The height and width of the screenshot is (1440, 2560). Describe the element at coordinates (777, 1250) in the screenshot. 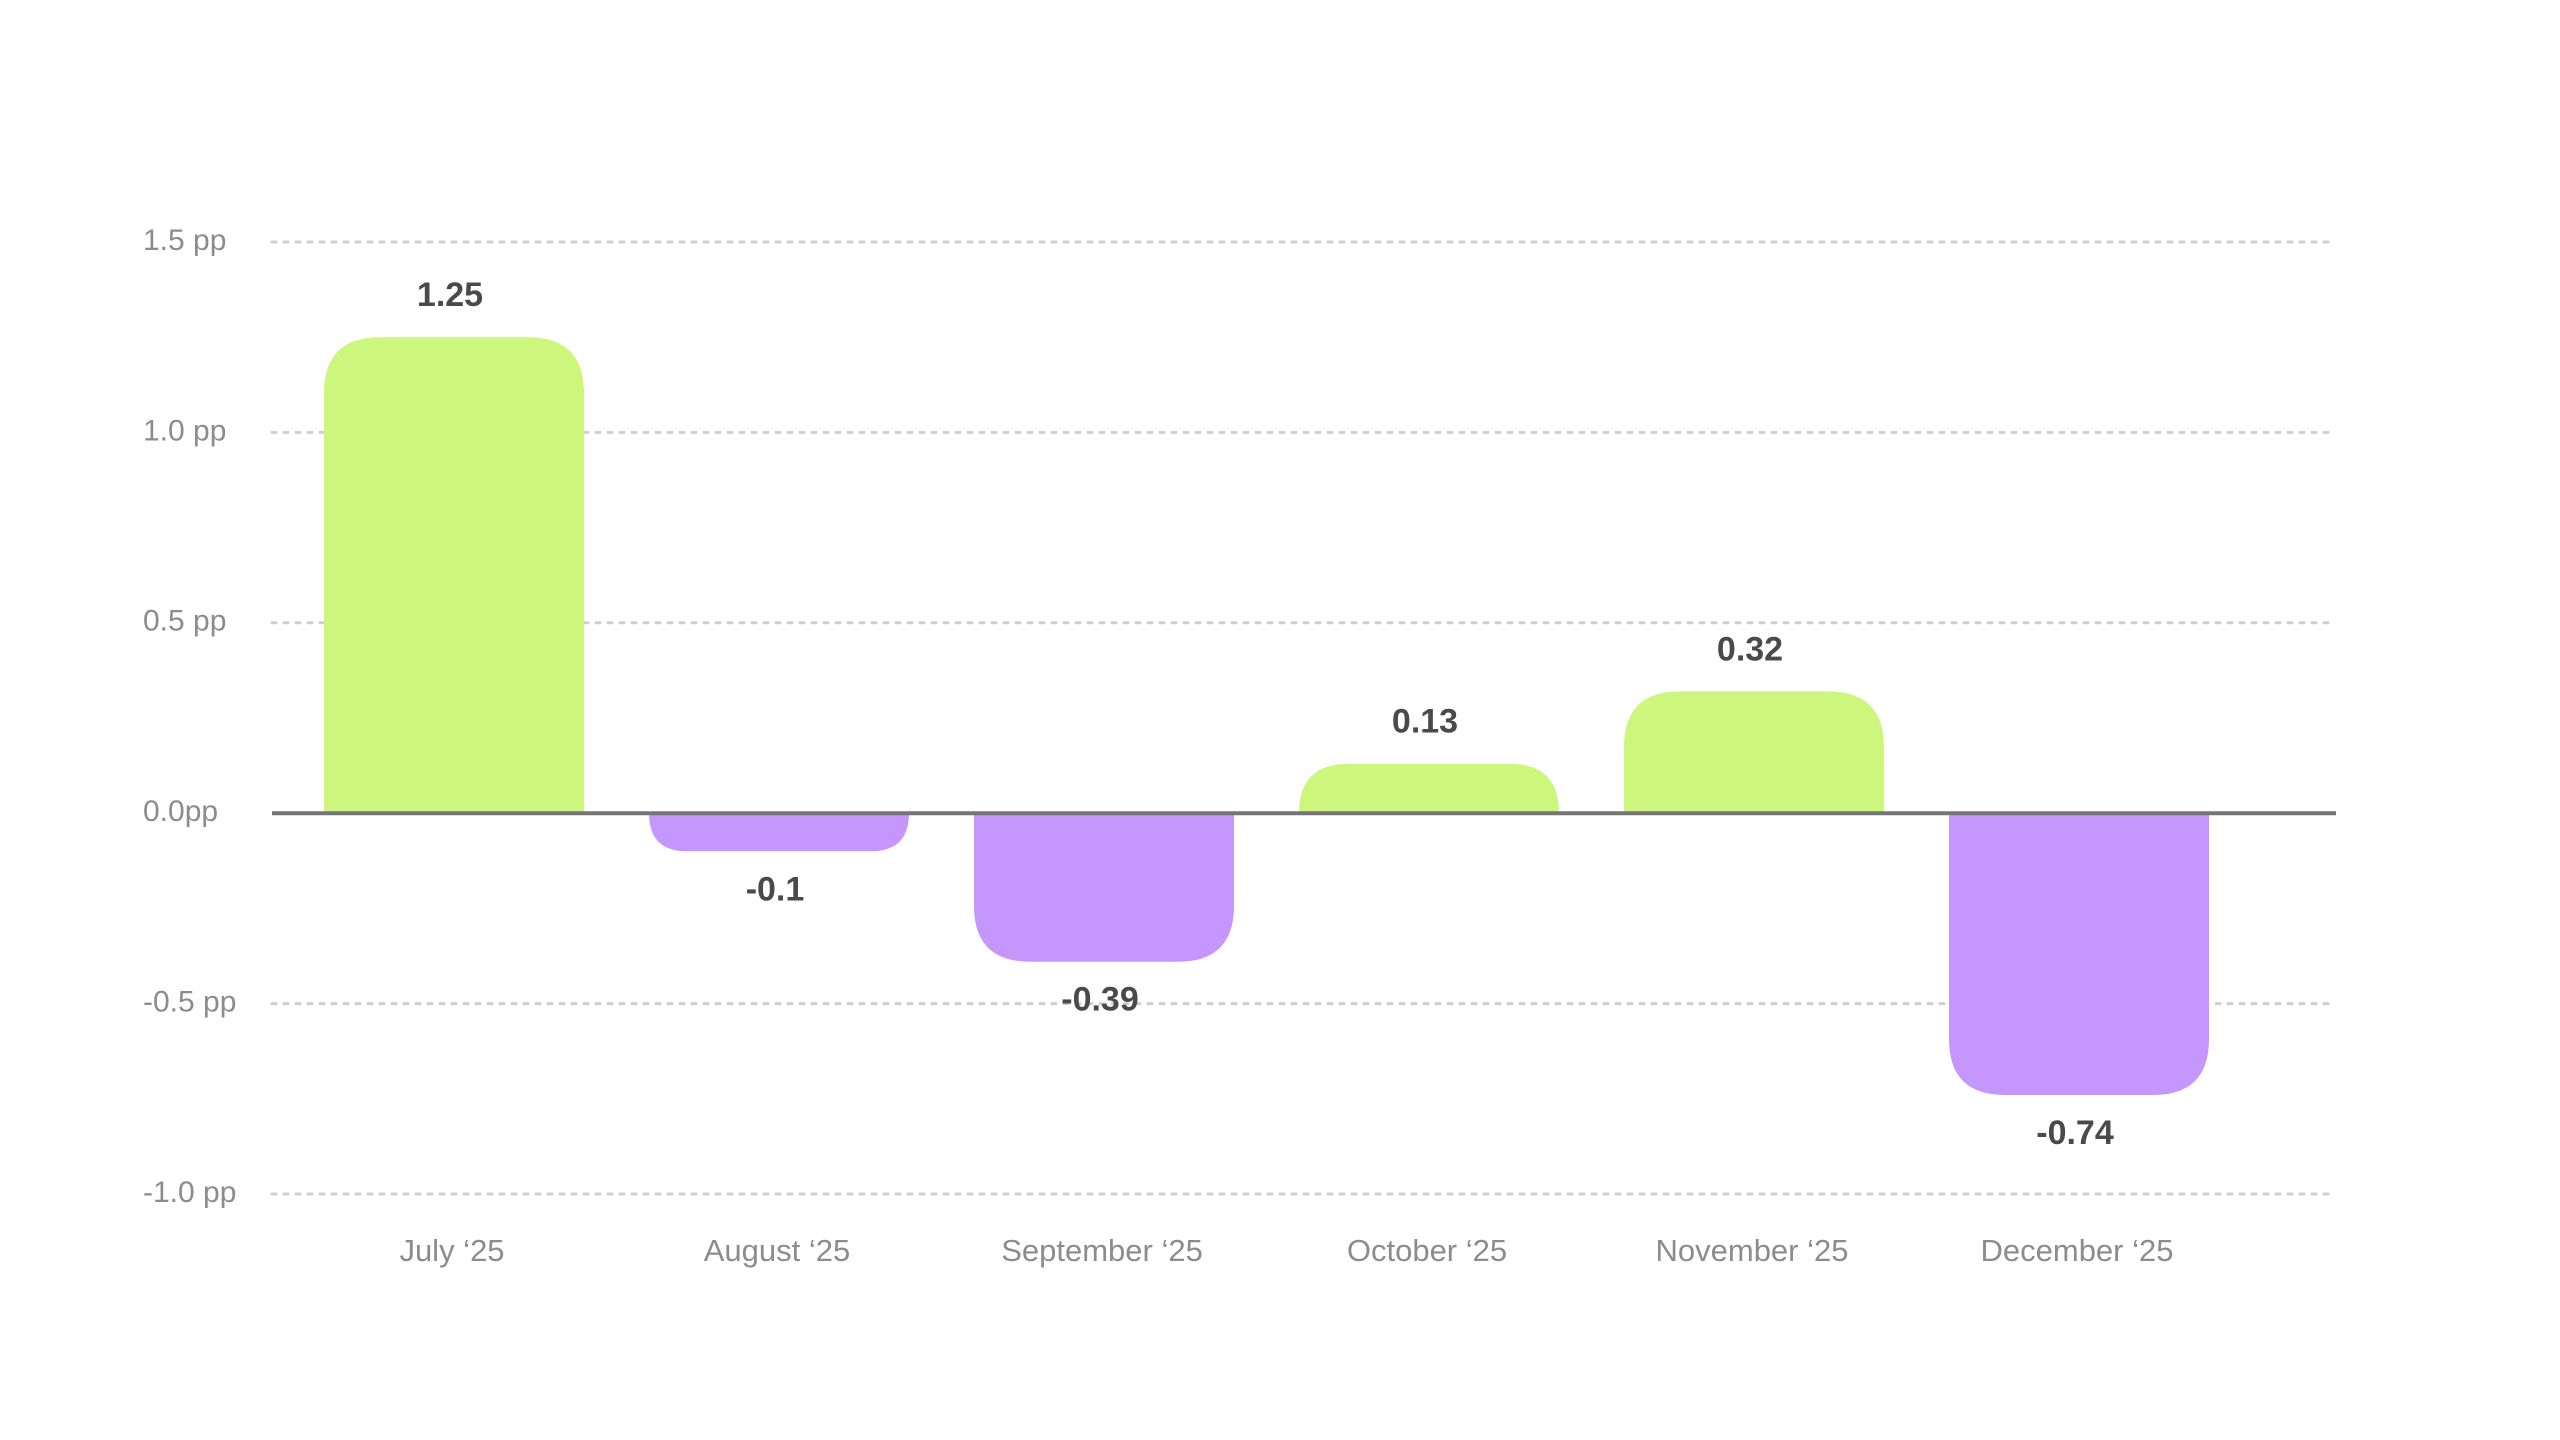

I see `x-tick-label: August ‘25` at that location.